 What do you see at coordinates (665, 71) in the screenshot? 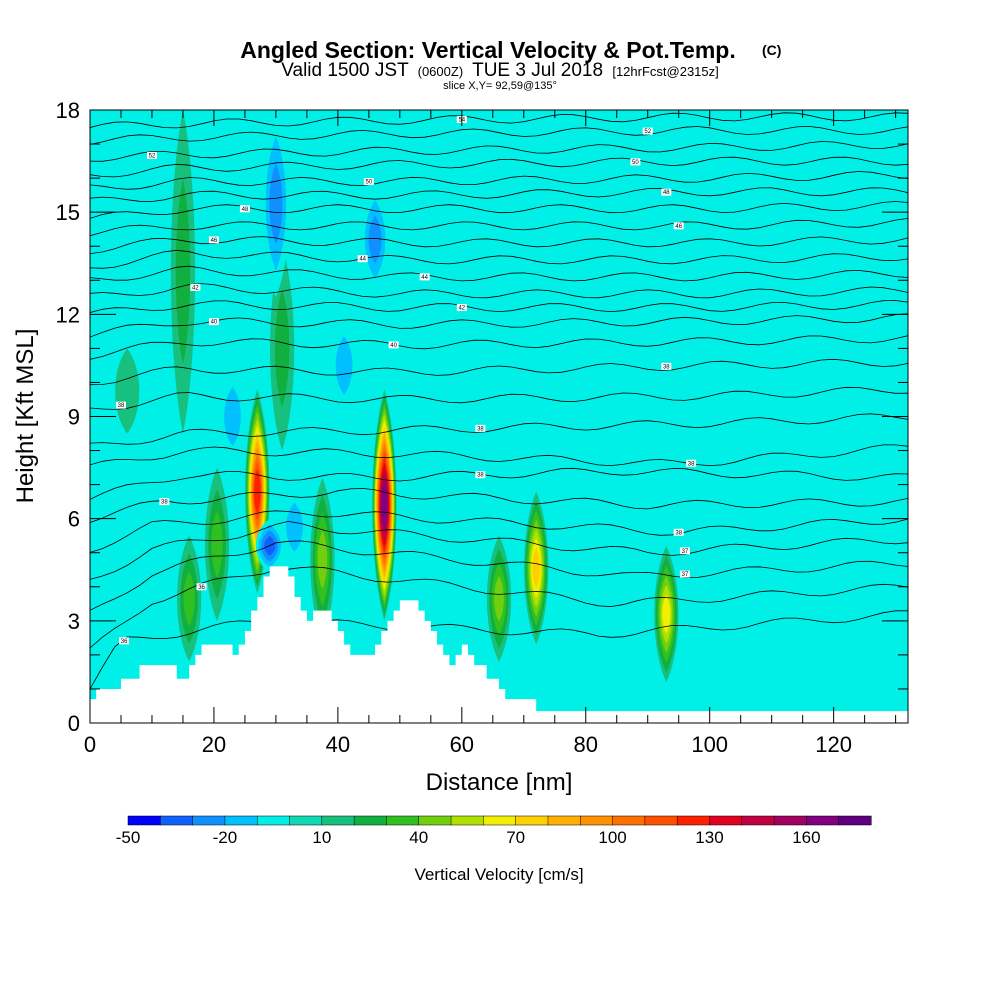
I see `forecast-run: [12hrFcst@2315z]` at bounding box center [665, 71].